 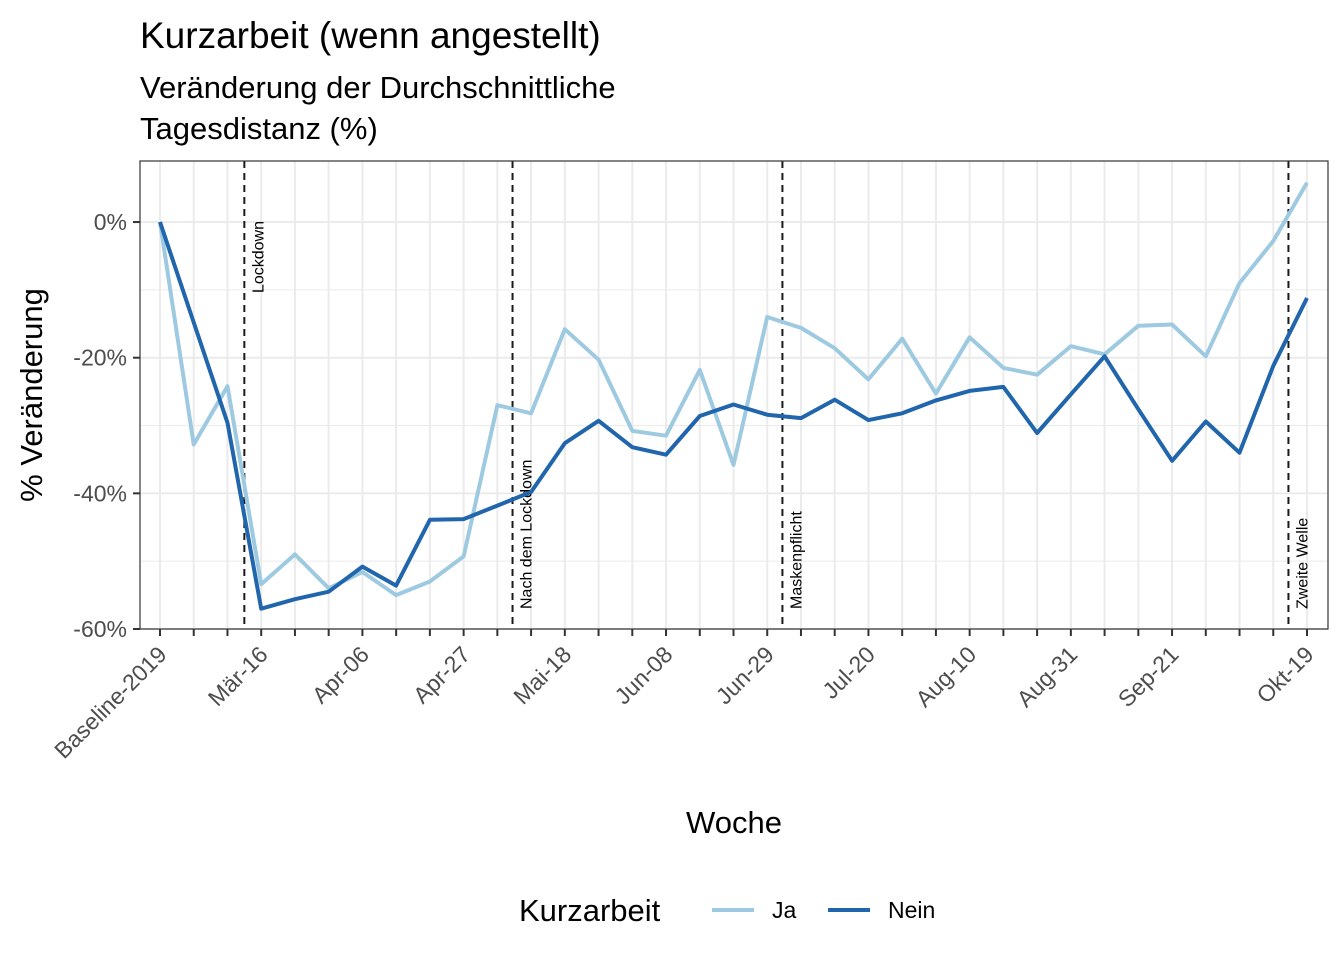 I want to click on chart-subtitle-line-2: Tagesdistanz (%), so click(x=259, y=128).